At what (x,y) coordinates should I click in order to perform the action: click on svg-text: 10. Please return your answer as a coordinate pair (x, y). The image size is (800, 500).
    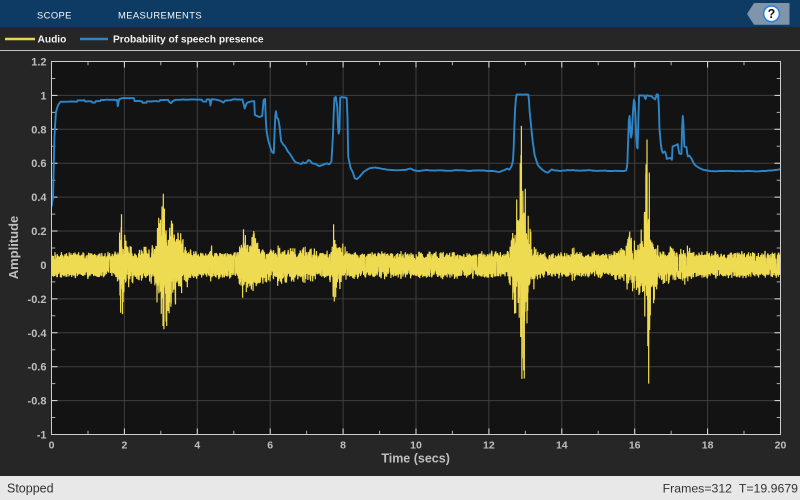
    Looking at the image, I should click on (416, 446).